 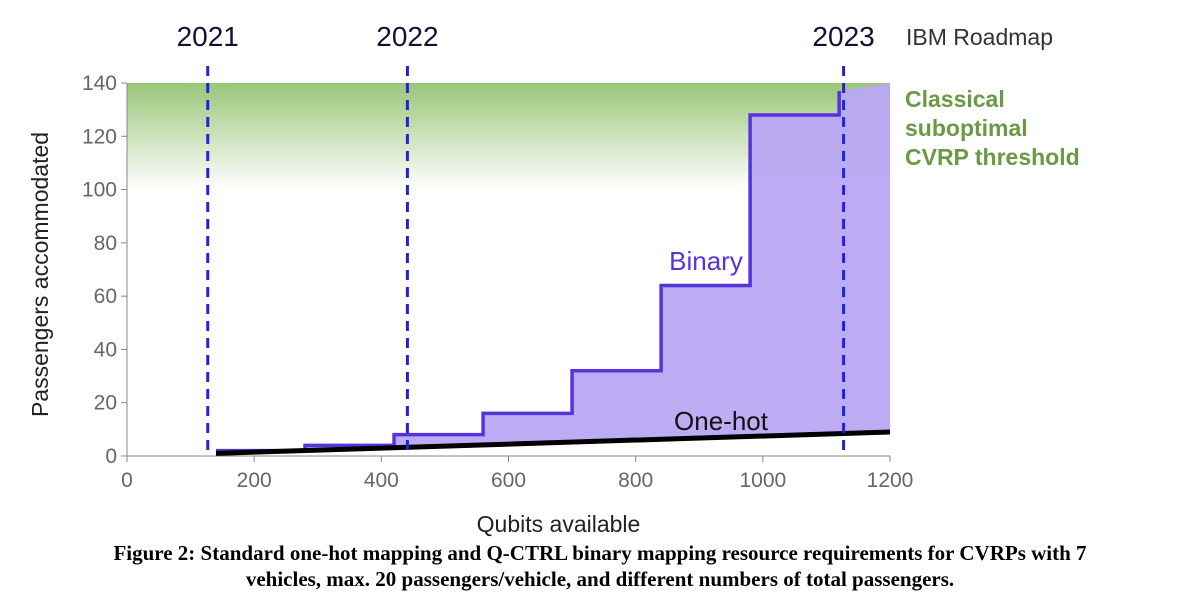 I want to click on binary-series-label: Binary, so click(x=706, y=261).